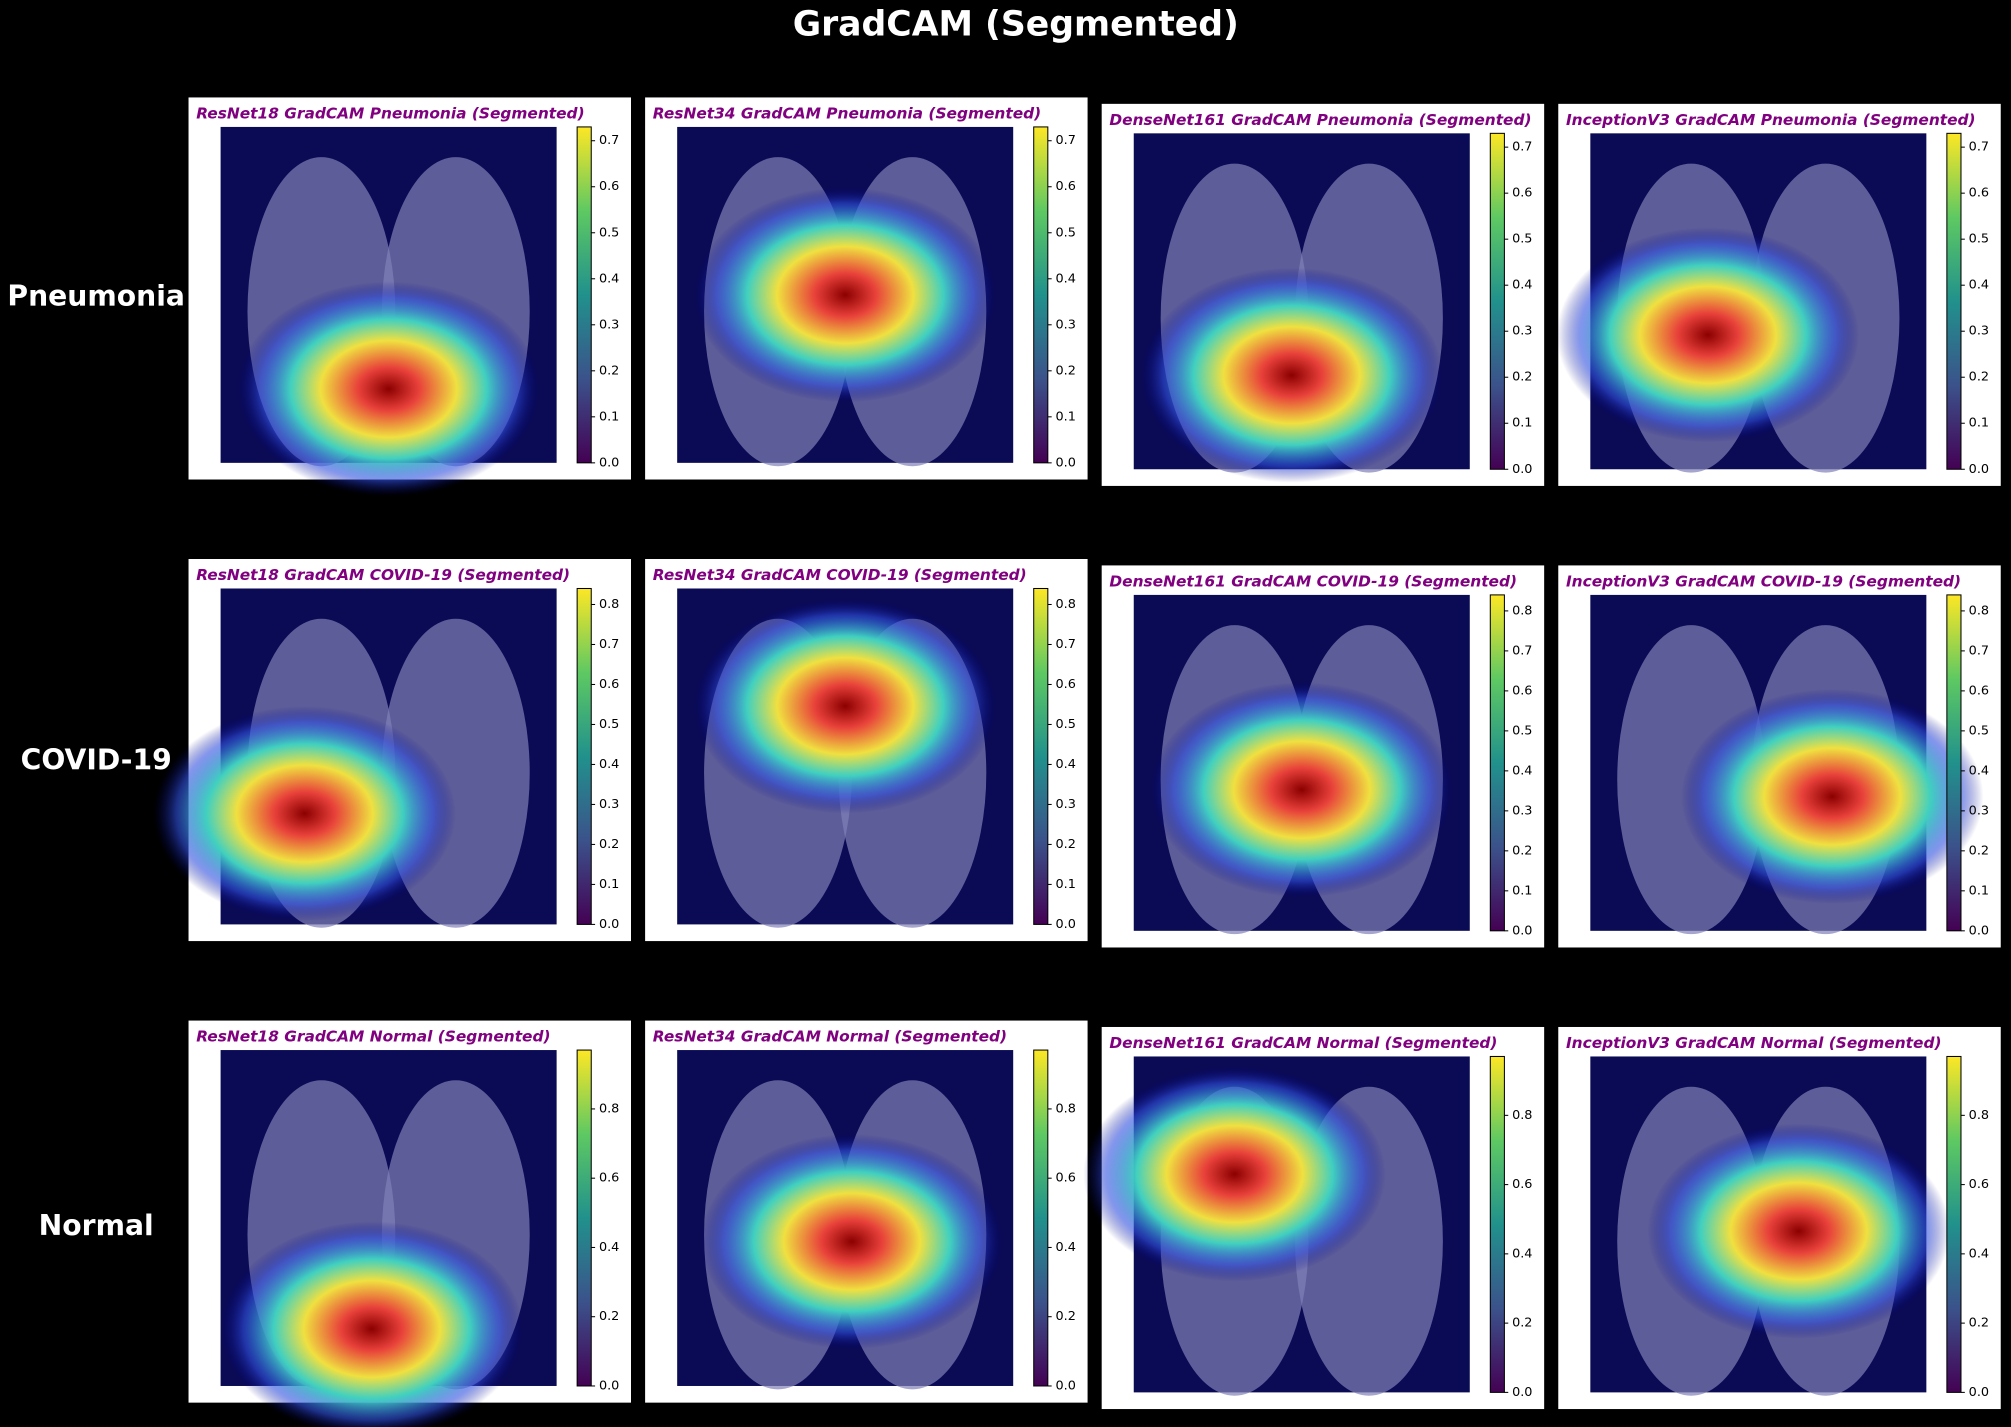 This screenshot has width=2011, height=1427. I want to click on panel-title: InceptionV3 GradCAM COVID-19 (Segmented), so click(1763, 582).